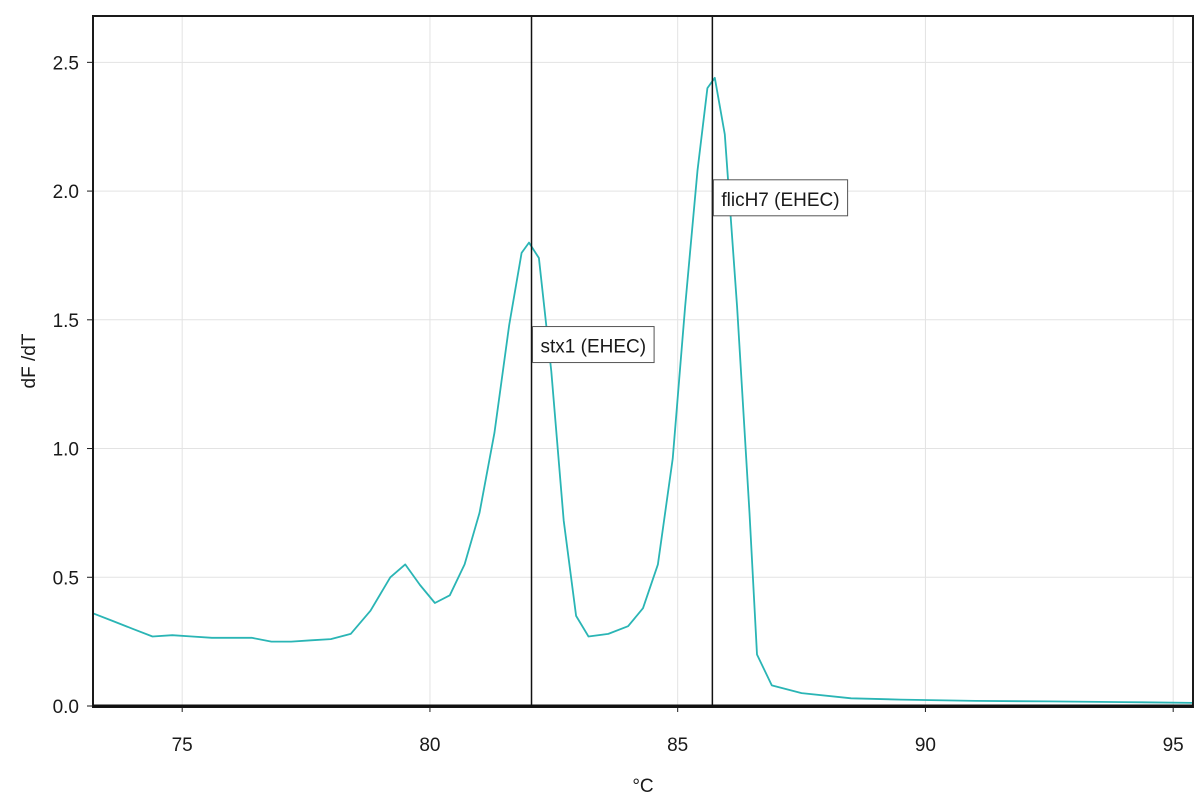 The image size is (1203, 800). I want to click on marker-label-box-1: flicH7 (EHEC), so click(780, 198).